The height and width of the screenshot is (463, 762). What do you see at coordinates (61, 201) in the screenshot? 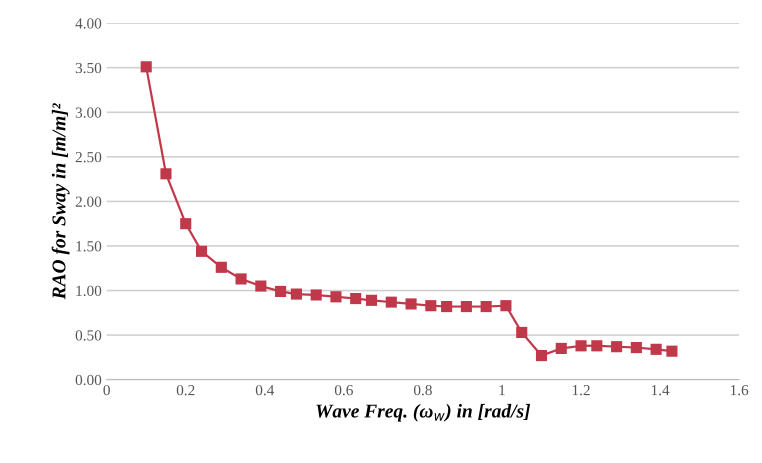
I see `y-axis-title: RAO for Sway in [m/m]²` at bounding box center [61, 201].